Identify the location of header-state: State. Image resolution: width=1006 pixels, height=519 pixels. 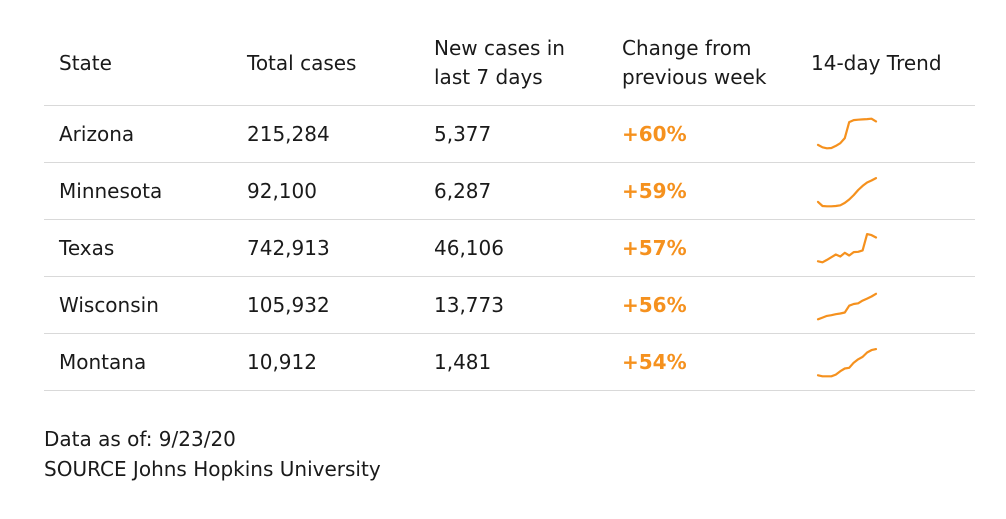
(85, 63).